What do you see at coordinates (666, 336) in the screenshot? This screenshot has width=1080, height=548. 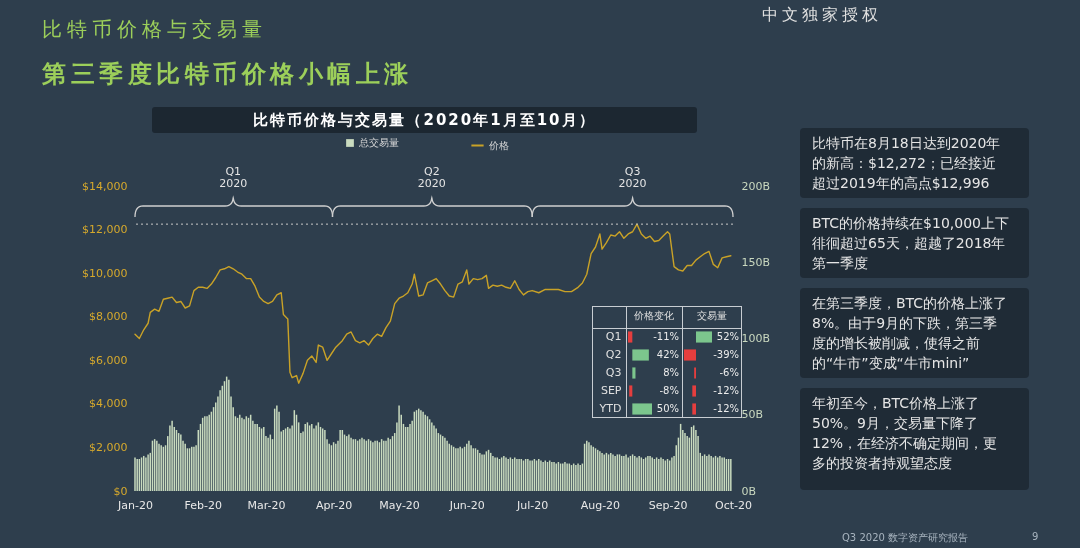 I see `data-label: -11%` at bounding box center [666, 336].